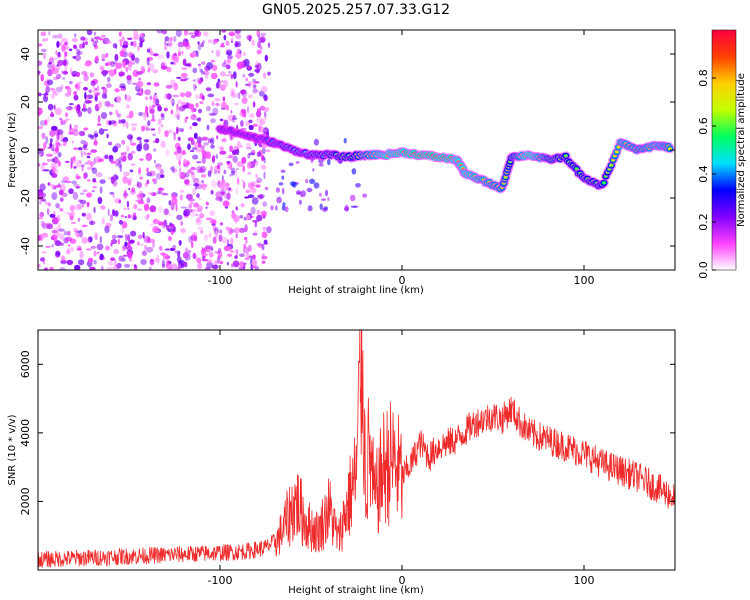  What do you see at coordinates (25, 198) in the screenshot?
I see `spectrogram-ytick-label: -20` at bounding box center [25, 198].